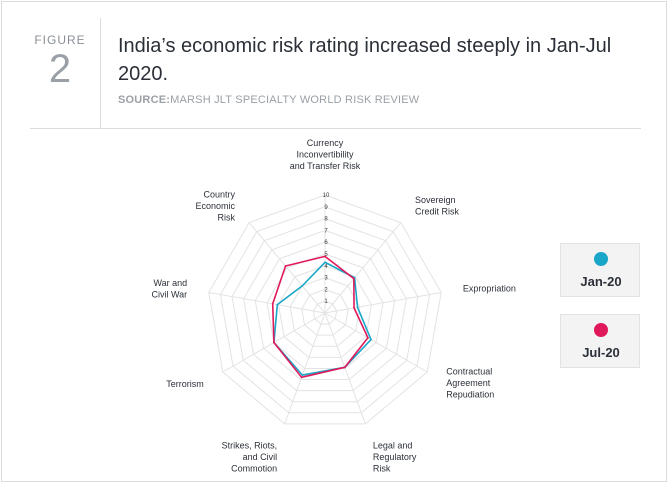  I want to click on axis-label-line: Repudiation, so click(470, 395).